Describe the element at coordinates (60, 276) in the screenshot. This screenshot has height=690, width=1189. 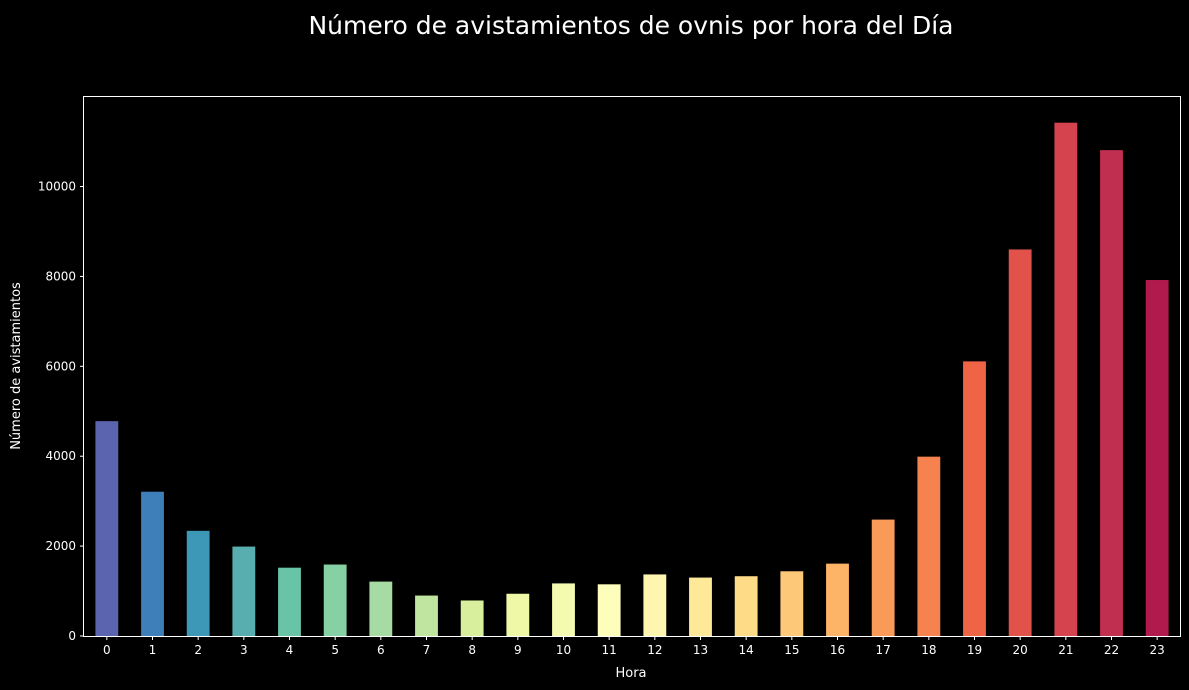
I see `y-tick-label: 8000` at that location.